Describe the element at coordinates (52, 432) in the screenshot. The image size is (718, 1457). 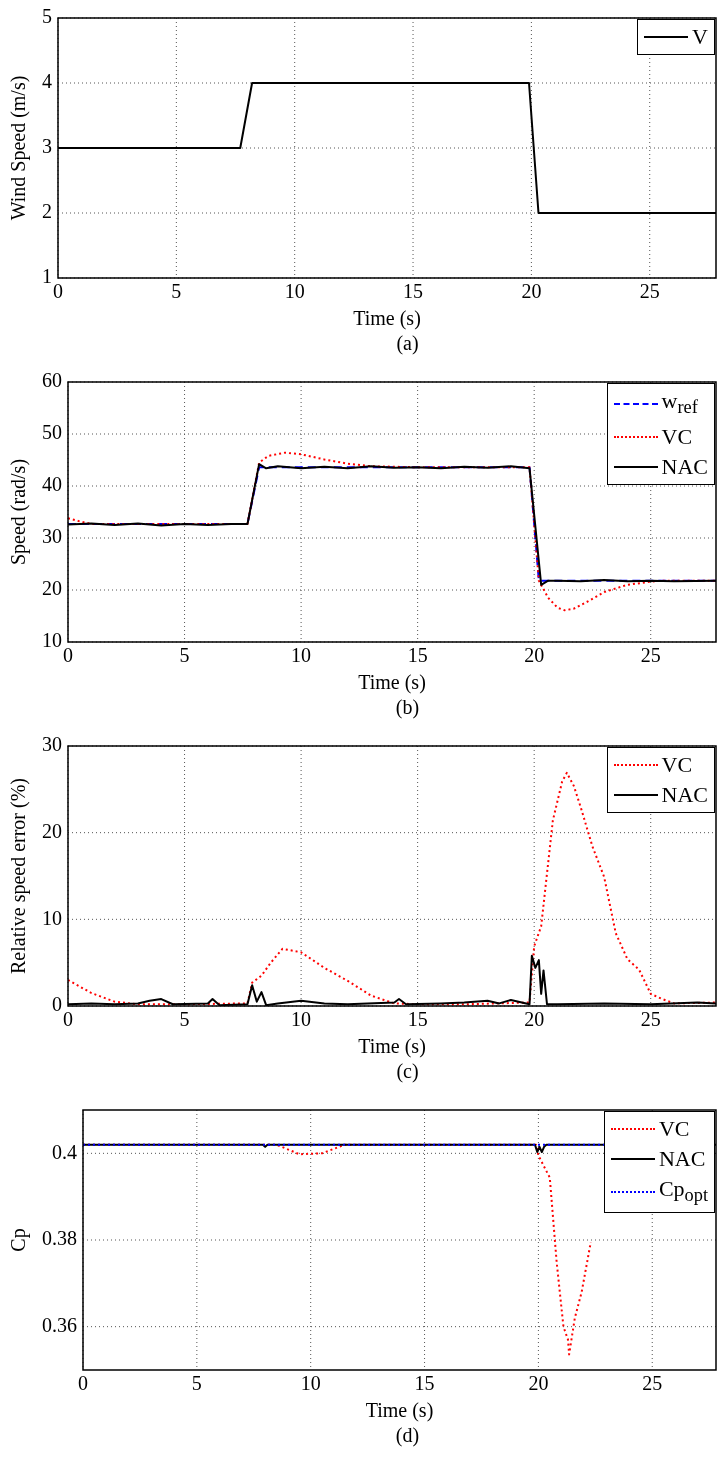
I see `y-tick-label: 50` at that location.